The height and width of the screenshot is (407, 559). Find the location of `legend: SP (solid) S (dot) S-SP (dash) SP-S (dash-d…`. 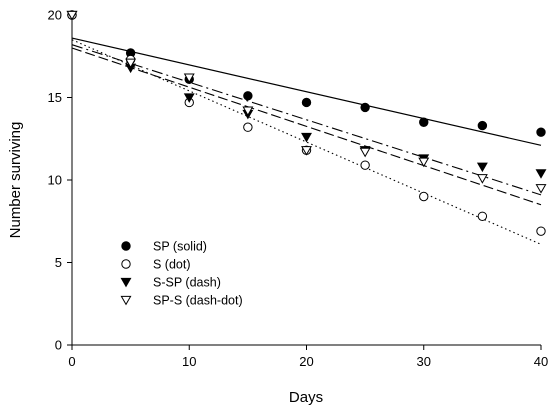

legend: SP (solid) S (dot) S-SP (dash) SP-S (dash-d… is located at coordinates (181, 274).